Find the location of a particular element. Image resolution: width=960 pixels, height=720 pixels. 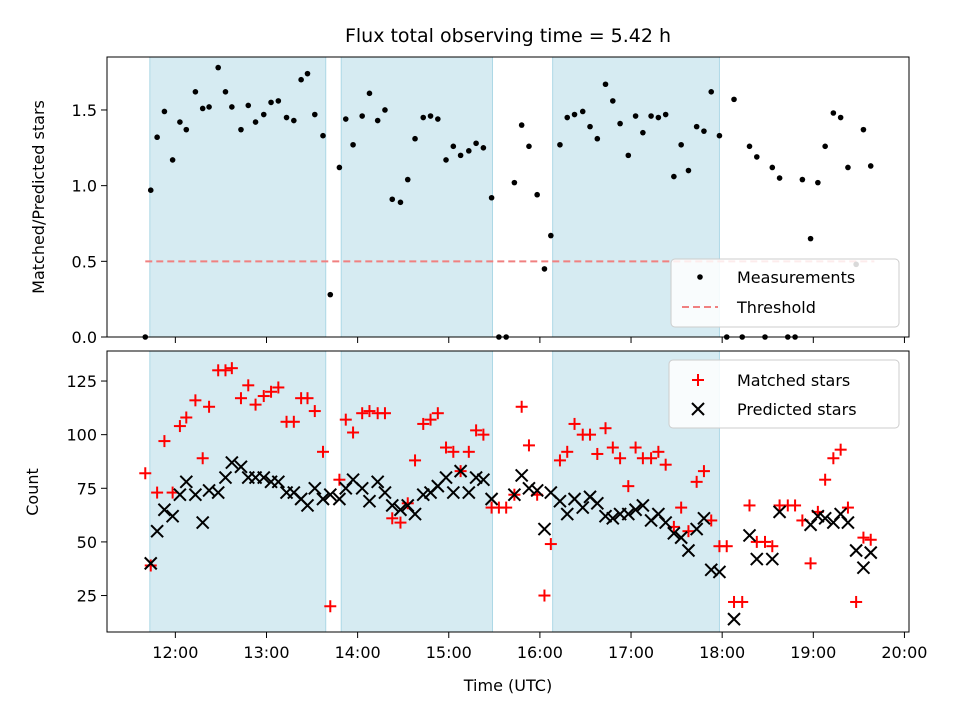

y-tick-label-1: 0.5 is located at coordinates (84, 261).